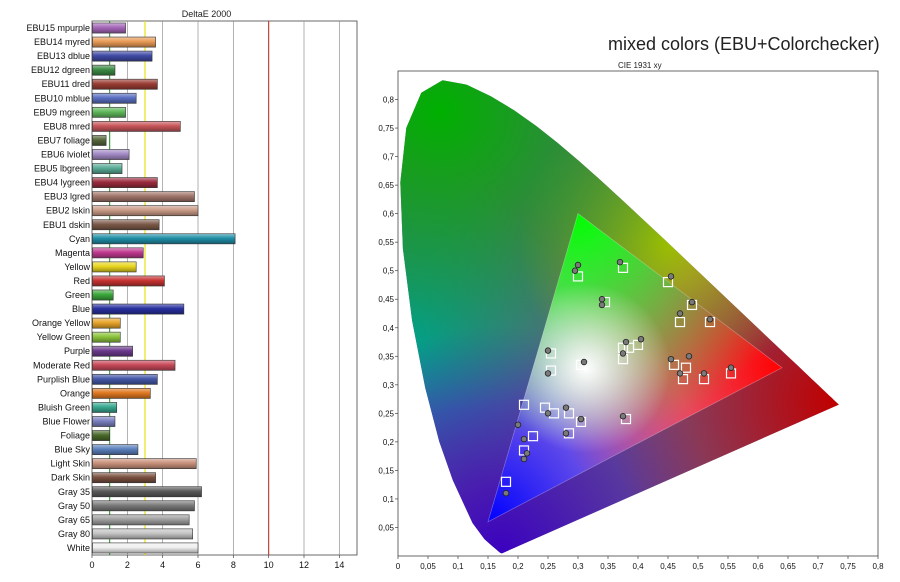 The height and width of the screenshot is (582, 900). I want to click on cie-x-tick-label: 0,2, so click(518, 566).